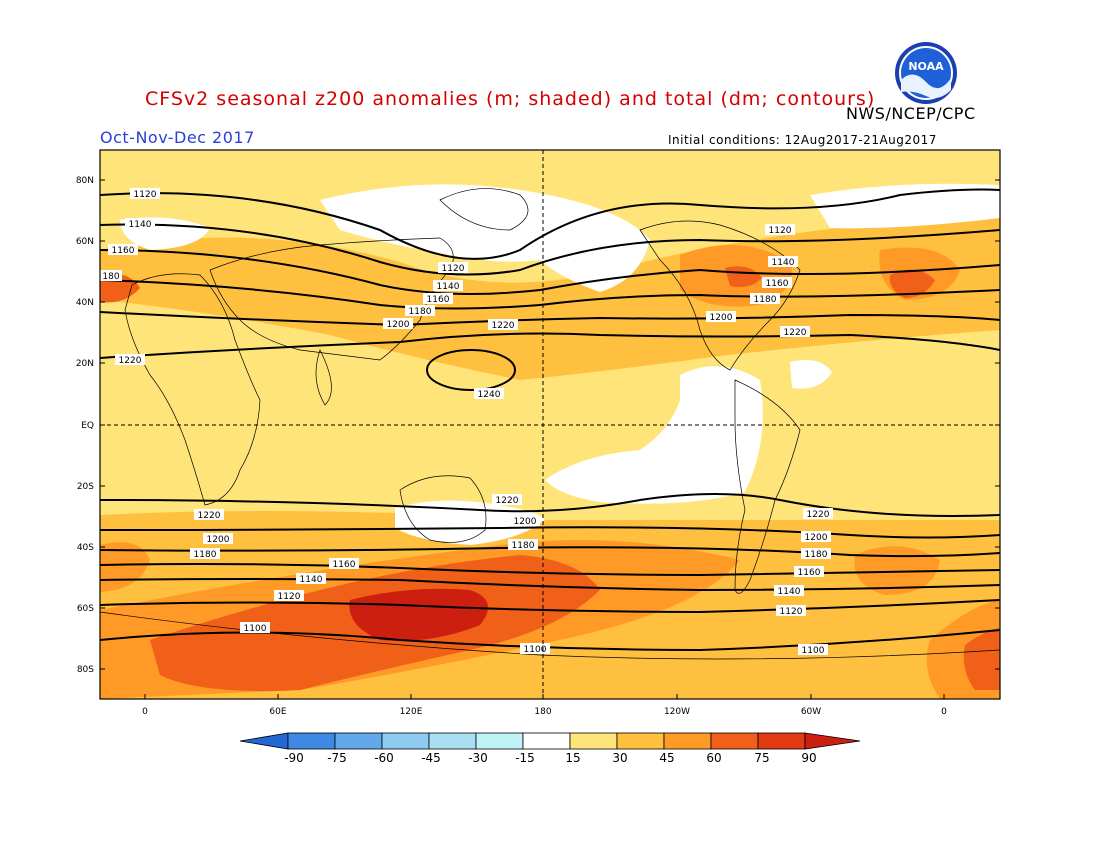 The width and height of the screenshot is (1100, 850). I want to click on agency-label: NWS/NCEP/CPC, so click(911, 113).